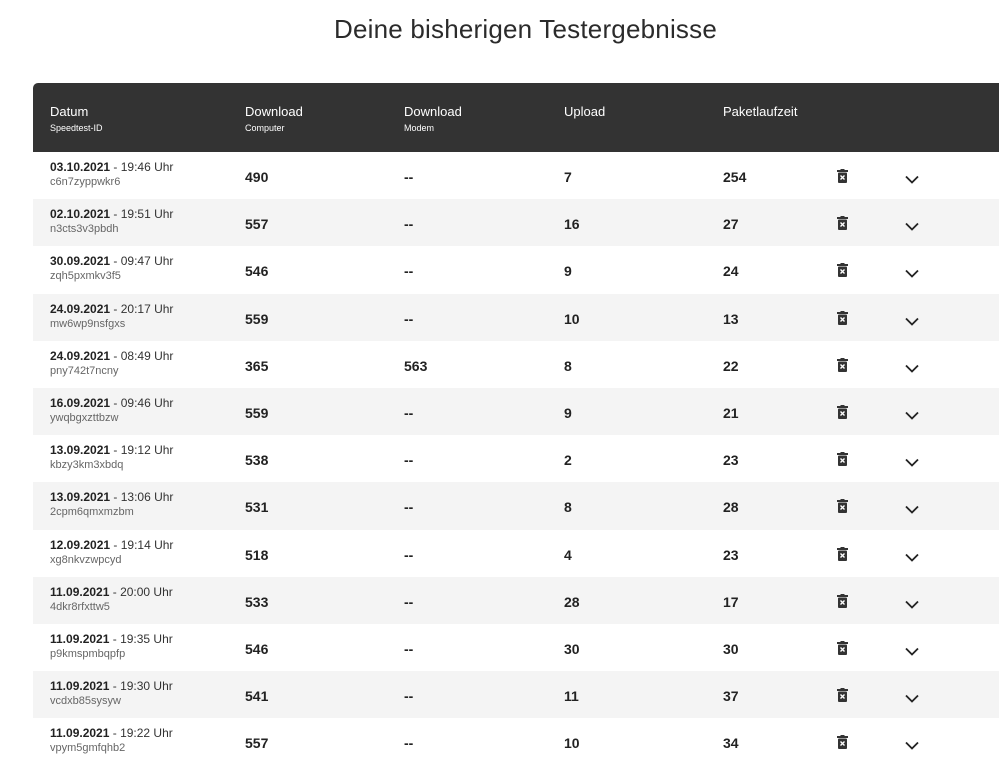 This screenshot has width=999, height=765. What do you see at coordinates (85, 701) in the screenshot?
I see `speedtest-id: vcdxb85sysyw` at bounding box center [85, 701].